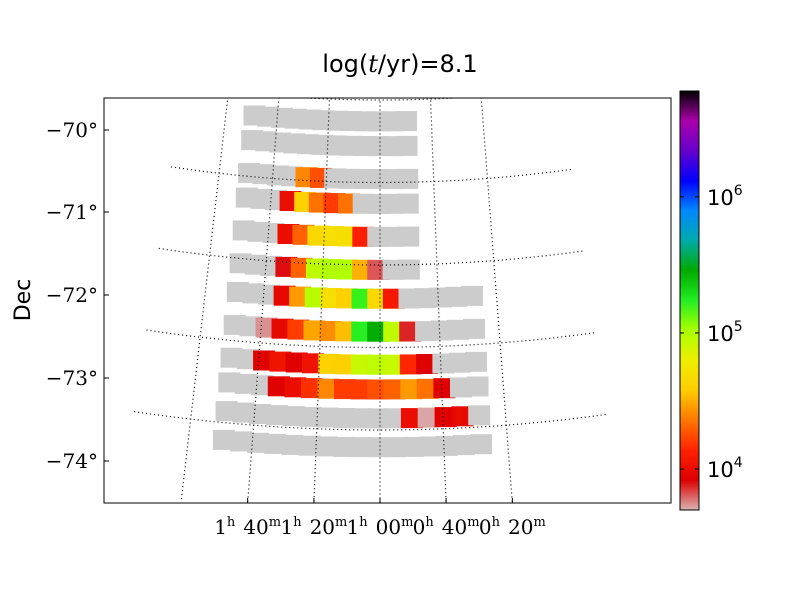 The image size is (800, 600). What do you see at coordinates (428, 64) in the screenshot?
I see `title-suffix: /yr)=8.1` at bounding box center [428, 64].